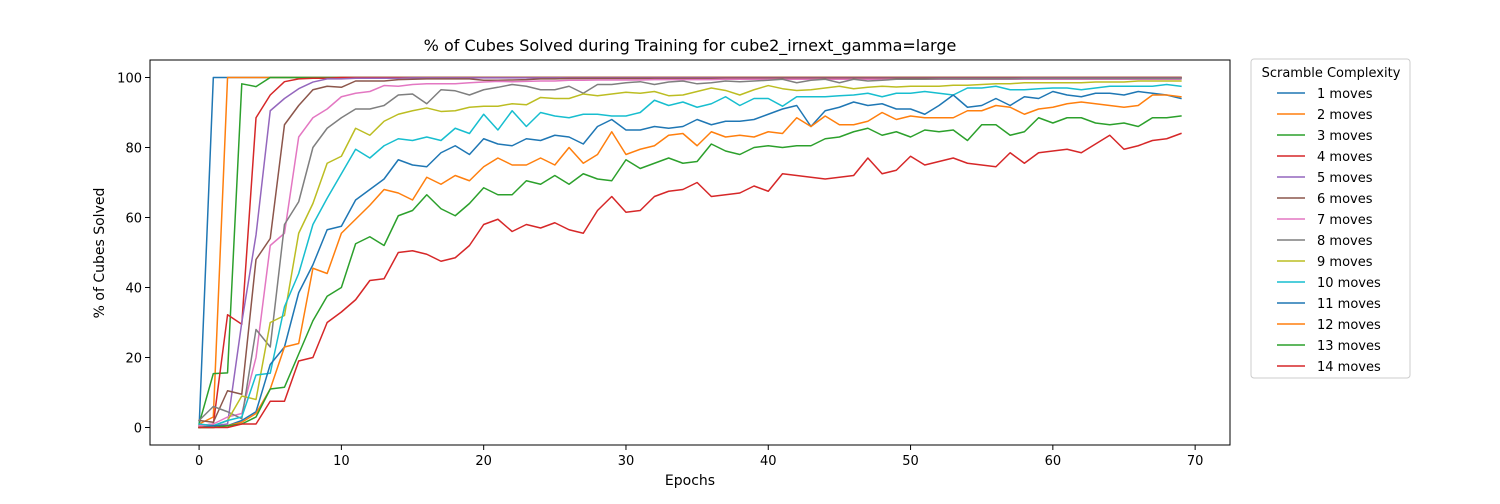 Image resolution: width=1500 pixels, height=504 pixels. Describe the element at coordinates (1345, 220) in the screenshot. I see `legend-label: 7 moves` at that location.